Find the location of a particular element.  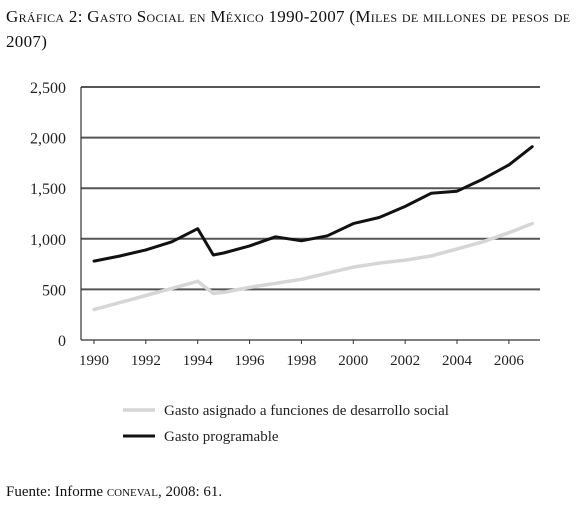

y-tick-label: 500 is located at coordinates (54, 290).